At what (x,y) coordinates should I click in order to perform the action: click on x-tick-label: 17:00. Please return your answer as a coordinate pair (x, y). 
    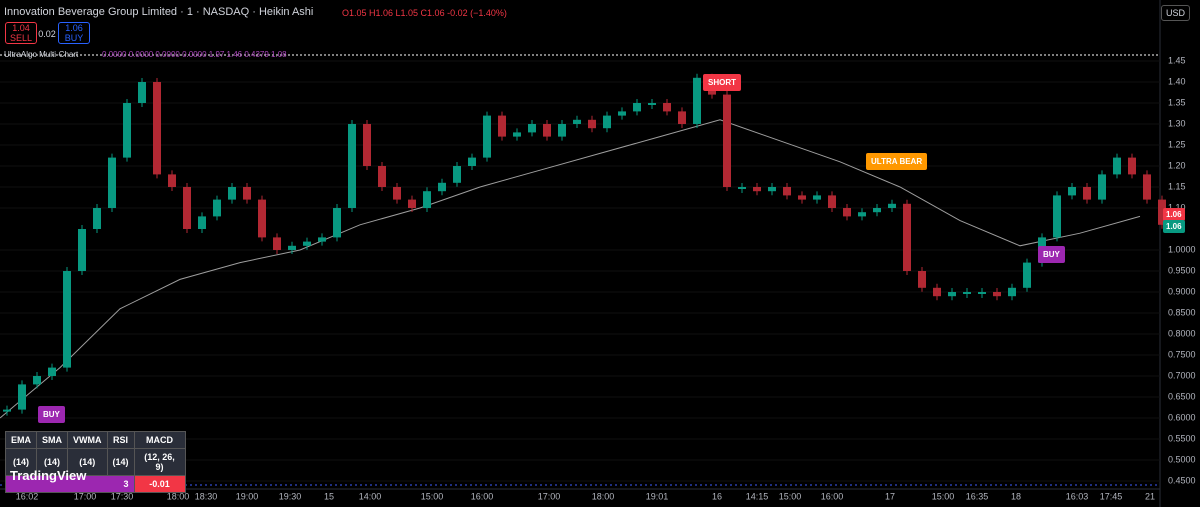
    Looking at the image, I should click on (85, 496).